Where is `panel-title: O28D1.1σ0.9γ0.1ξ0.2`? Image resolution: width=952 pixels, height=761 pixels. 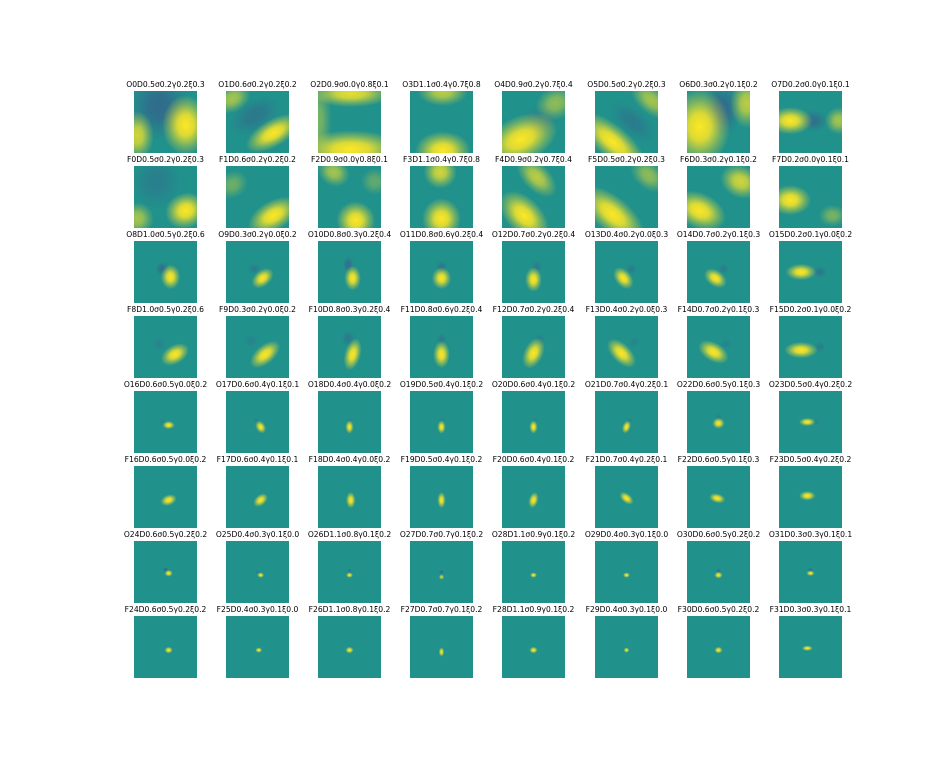 panel-title: O28D1.1σ0.9γ0.1ξ0.2 is located at coordinates (533, 534).